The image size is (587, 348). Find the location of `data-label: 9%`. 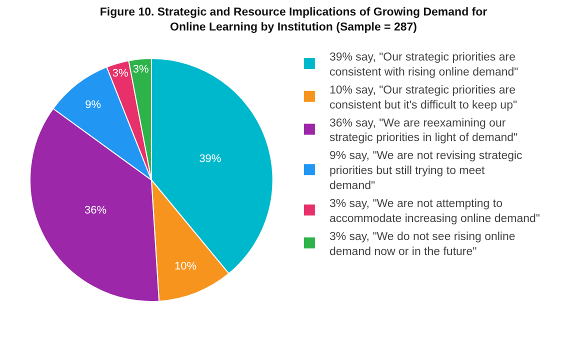

data-label: 9% is located at coordinates (93, 104).